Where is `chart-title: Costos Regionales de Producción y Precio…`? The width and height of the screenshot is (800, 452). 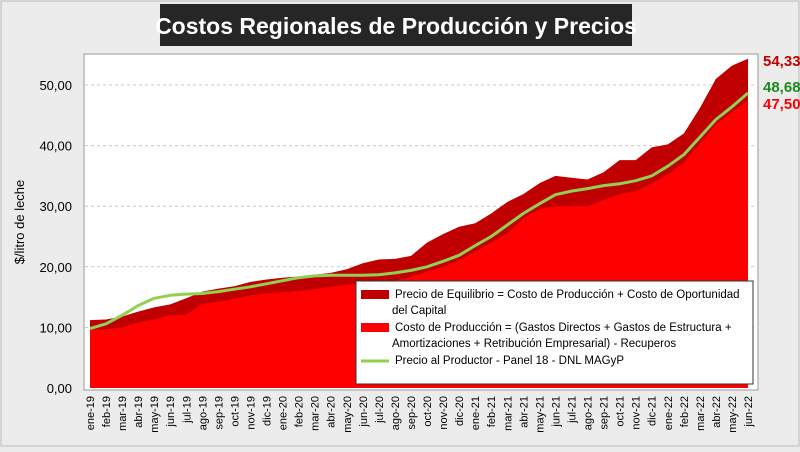 chart-title: Costos Regionales de Producción y Precio… is located at coordinates (396, 26).